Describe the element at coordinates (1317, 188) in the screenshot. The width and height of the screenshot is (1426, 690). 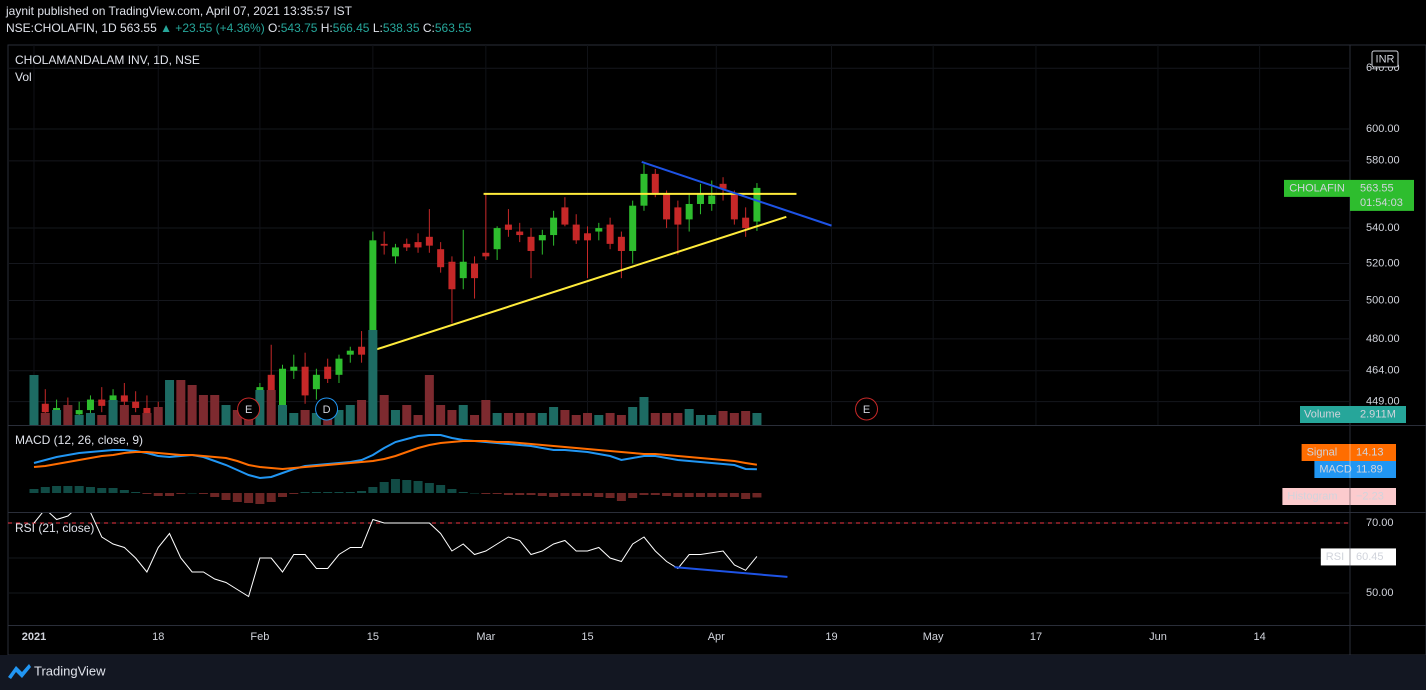
I see `symbol-label: CHOLAFIN` at that location.